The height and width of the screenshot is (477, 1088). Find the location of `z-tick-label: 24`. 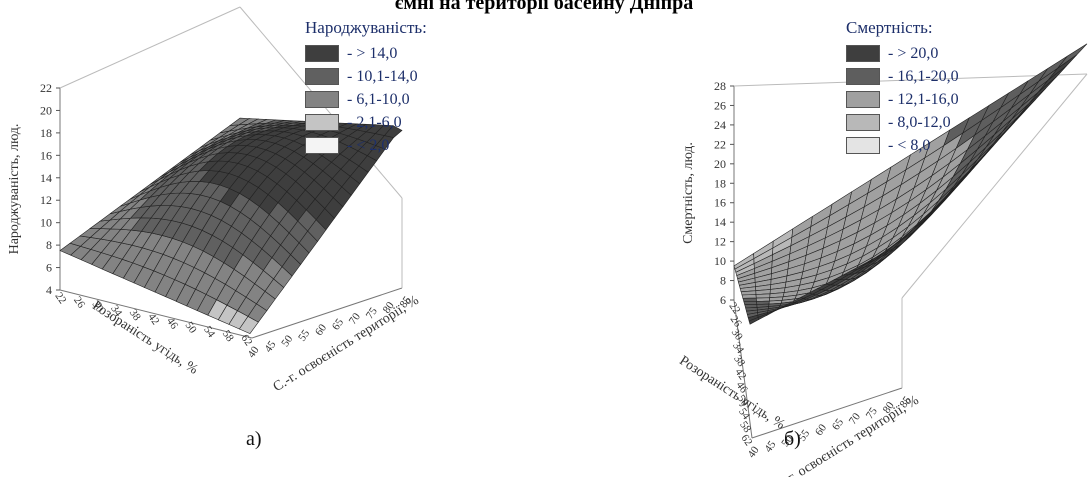

z-tick-label: 24 is located at coordinates (720, 125).